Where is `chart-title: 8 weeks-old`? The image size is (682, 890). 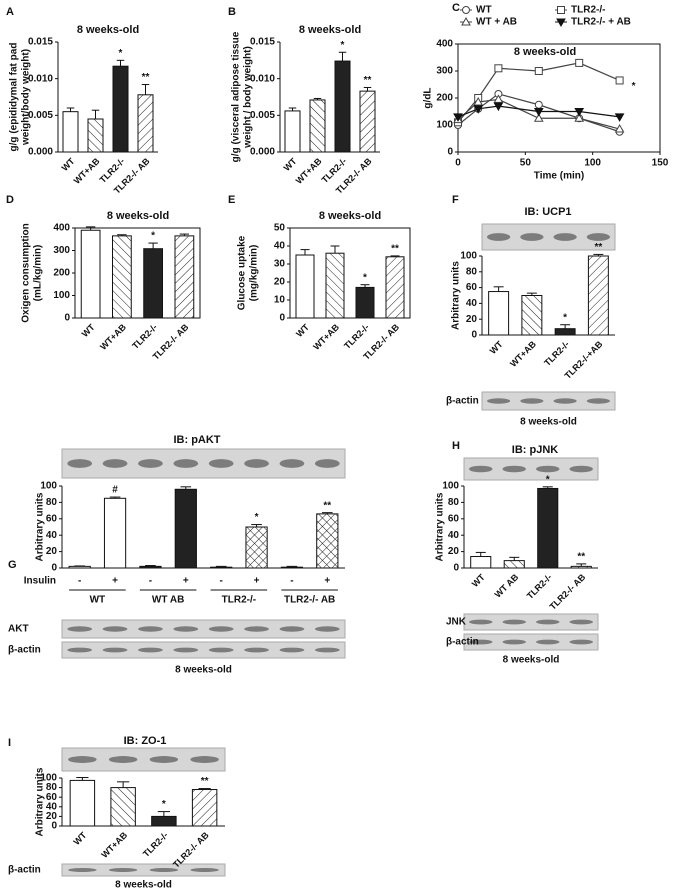
chart-title: 8 weeks-old is located at coordinates (545, 52).